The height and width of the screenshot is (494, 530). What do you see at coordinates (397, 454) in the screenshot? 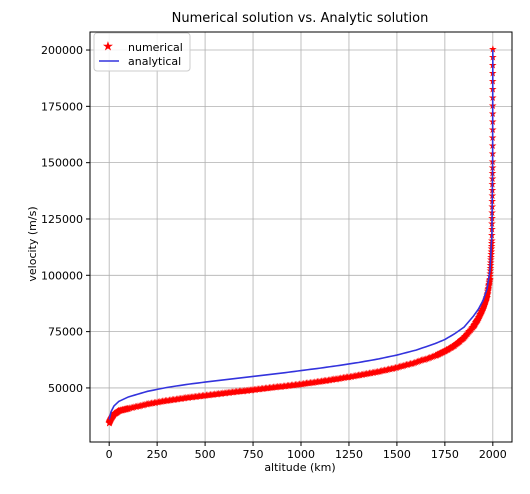
I see `x-tick-label: 1500` at bounding box center [397, 454].